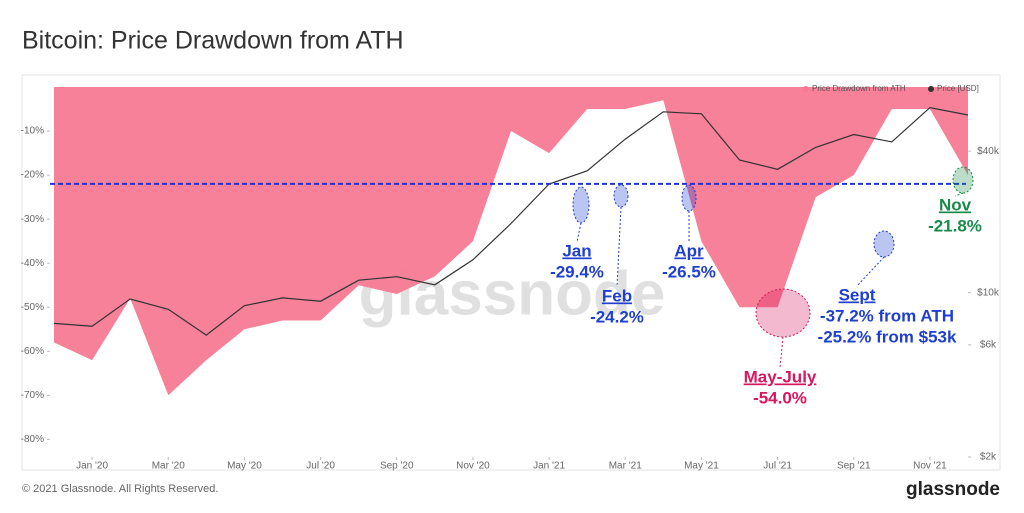 This screenshot has height=513, width=1024. I want to click on y-tick-label: -60%, so click(32, 351).